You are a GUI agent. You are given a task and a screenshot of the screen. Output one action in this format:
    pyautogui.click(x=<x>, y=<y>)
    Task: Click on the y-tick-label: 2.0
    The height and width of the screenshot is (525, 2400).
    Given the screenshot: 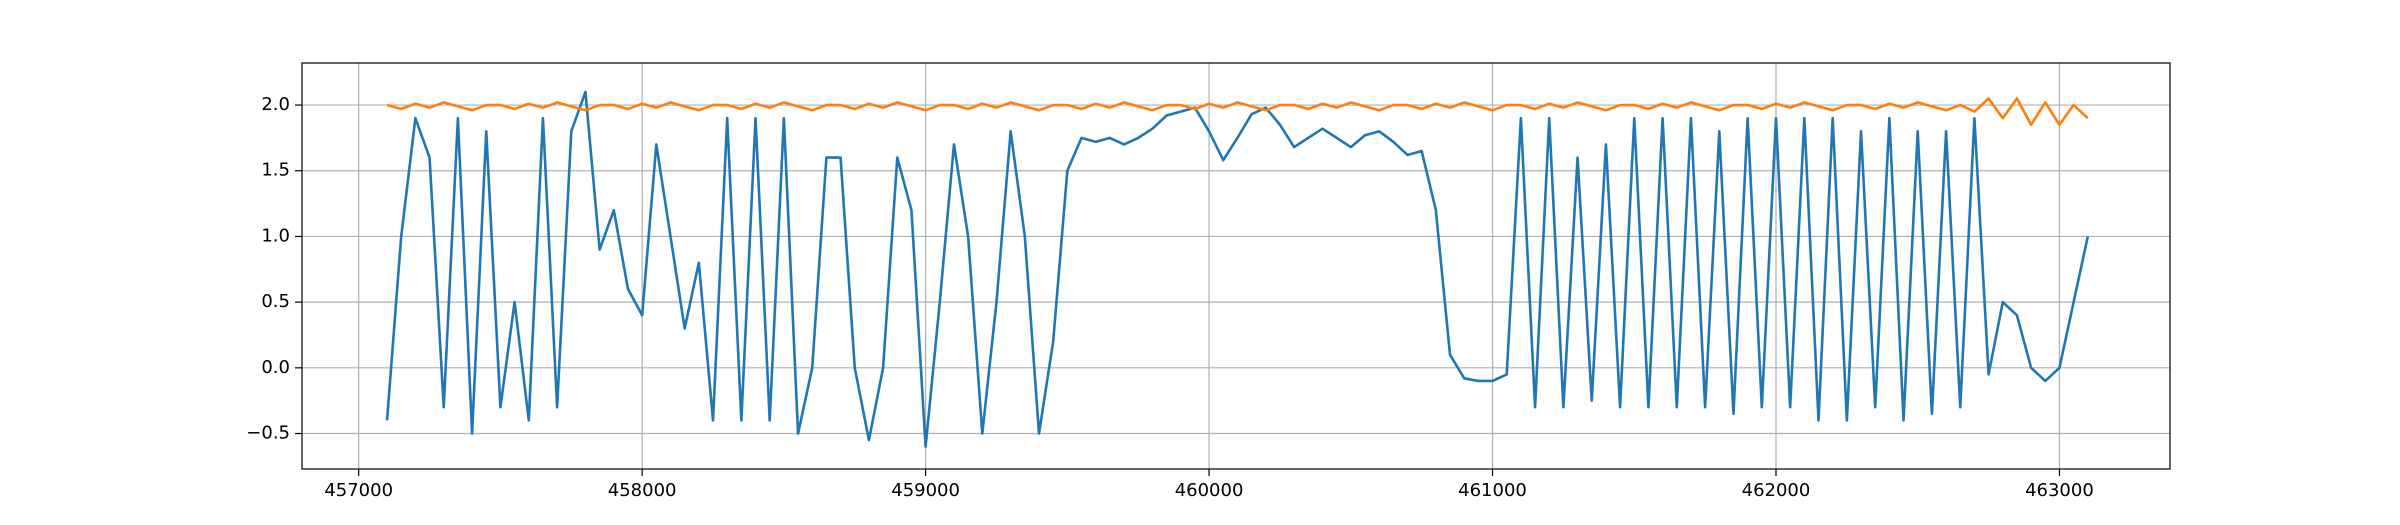 What is the action you would take?
    pyautogui.click(x=275, y=104)
    